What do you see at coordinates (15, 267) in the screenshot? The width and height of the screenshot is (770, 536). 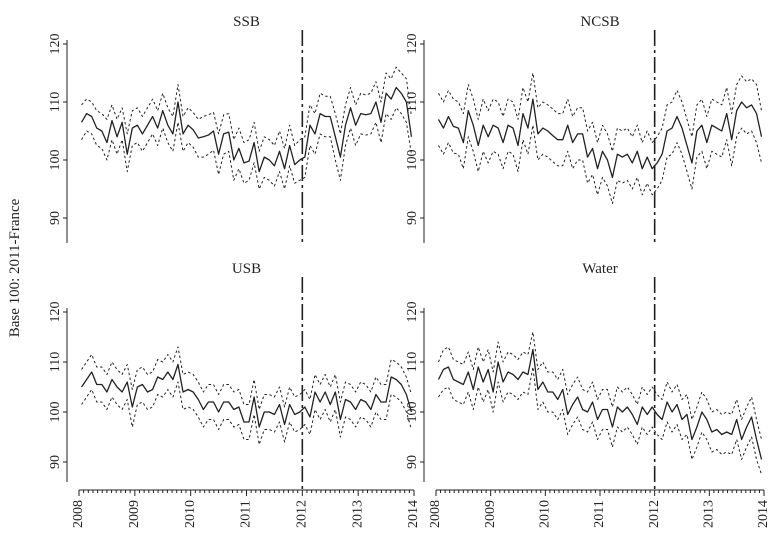 I see `y-axis-label: Base 100: 2011-France` at bounding box center [15, 267].